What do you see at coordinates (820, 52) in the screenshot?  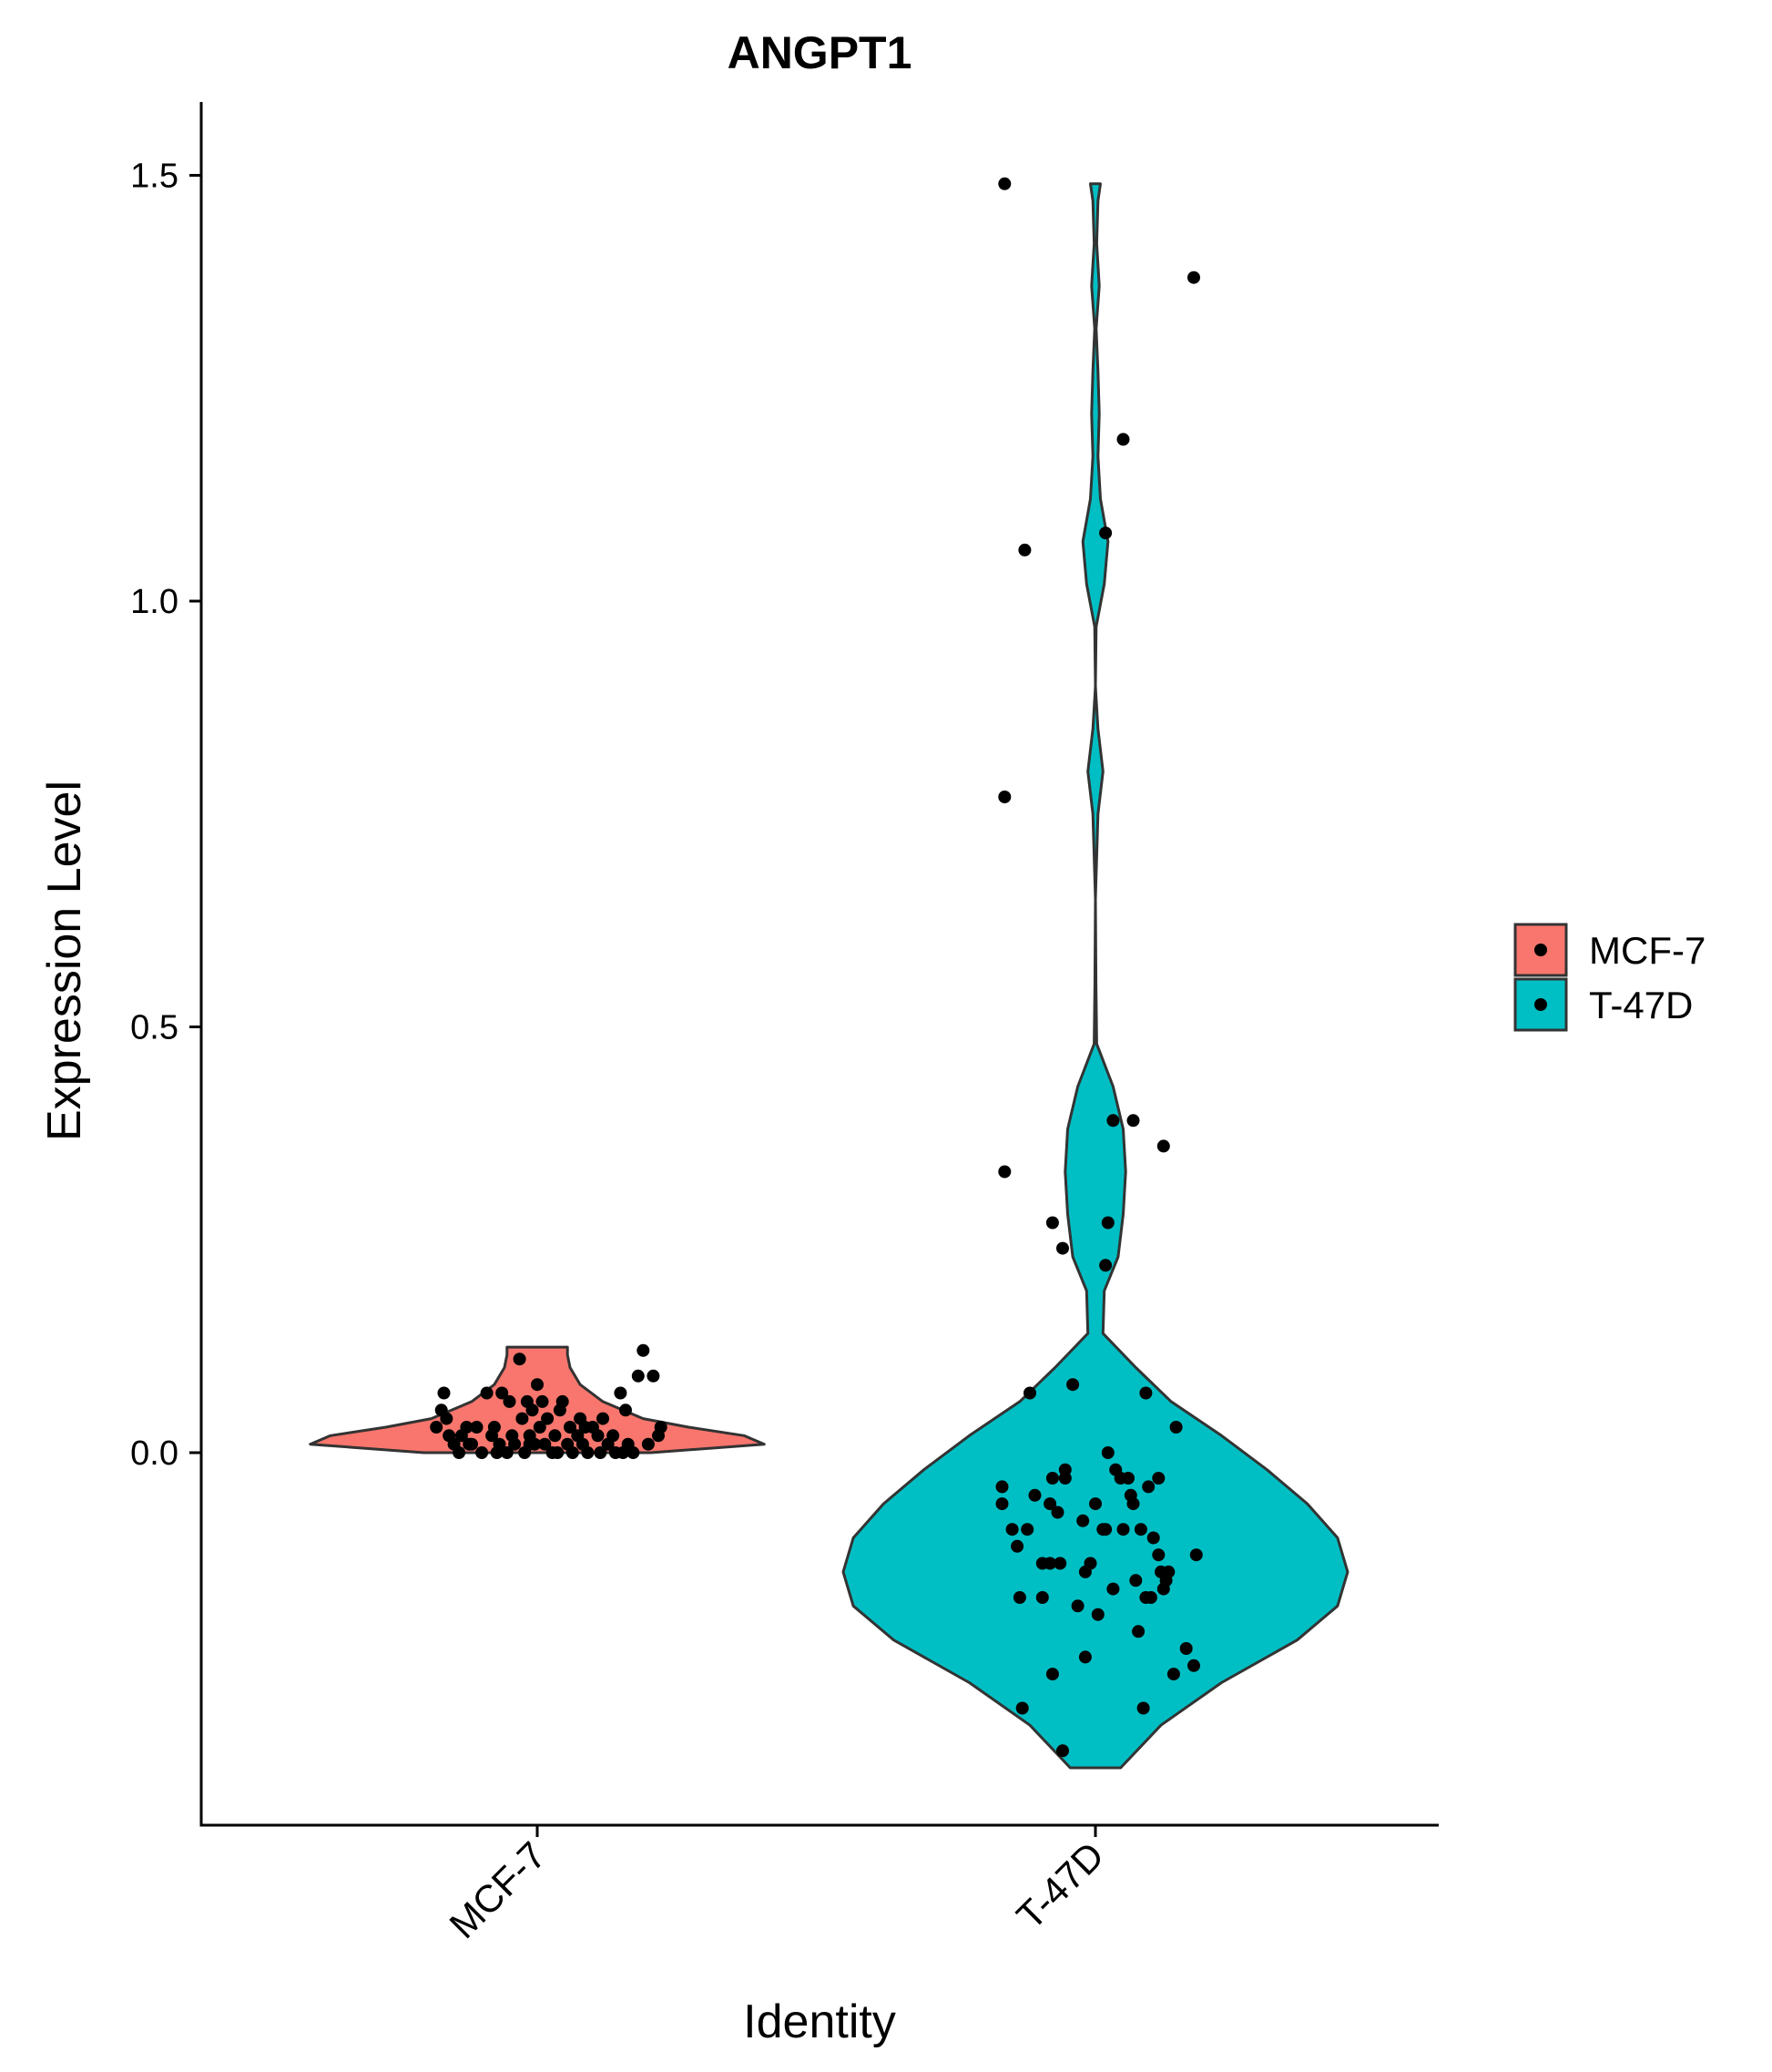 I see `chart-title: ANGPT1` at bounding box center [820, 52].